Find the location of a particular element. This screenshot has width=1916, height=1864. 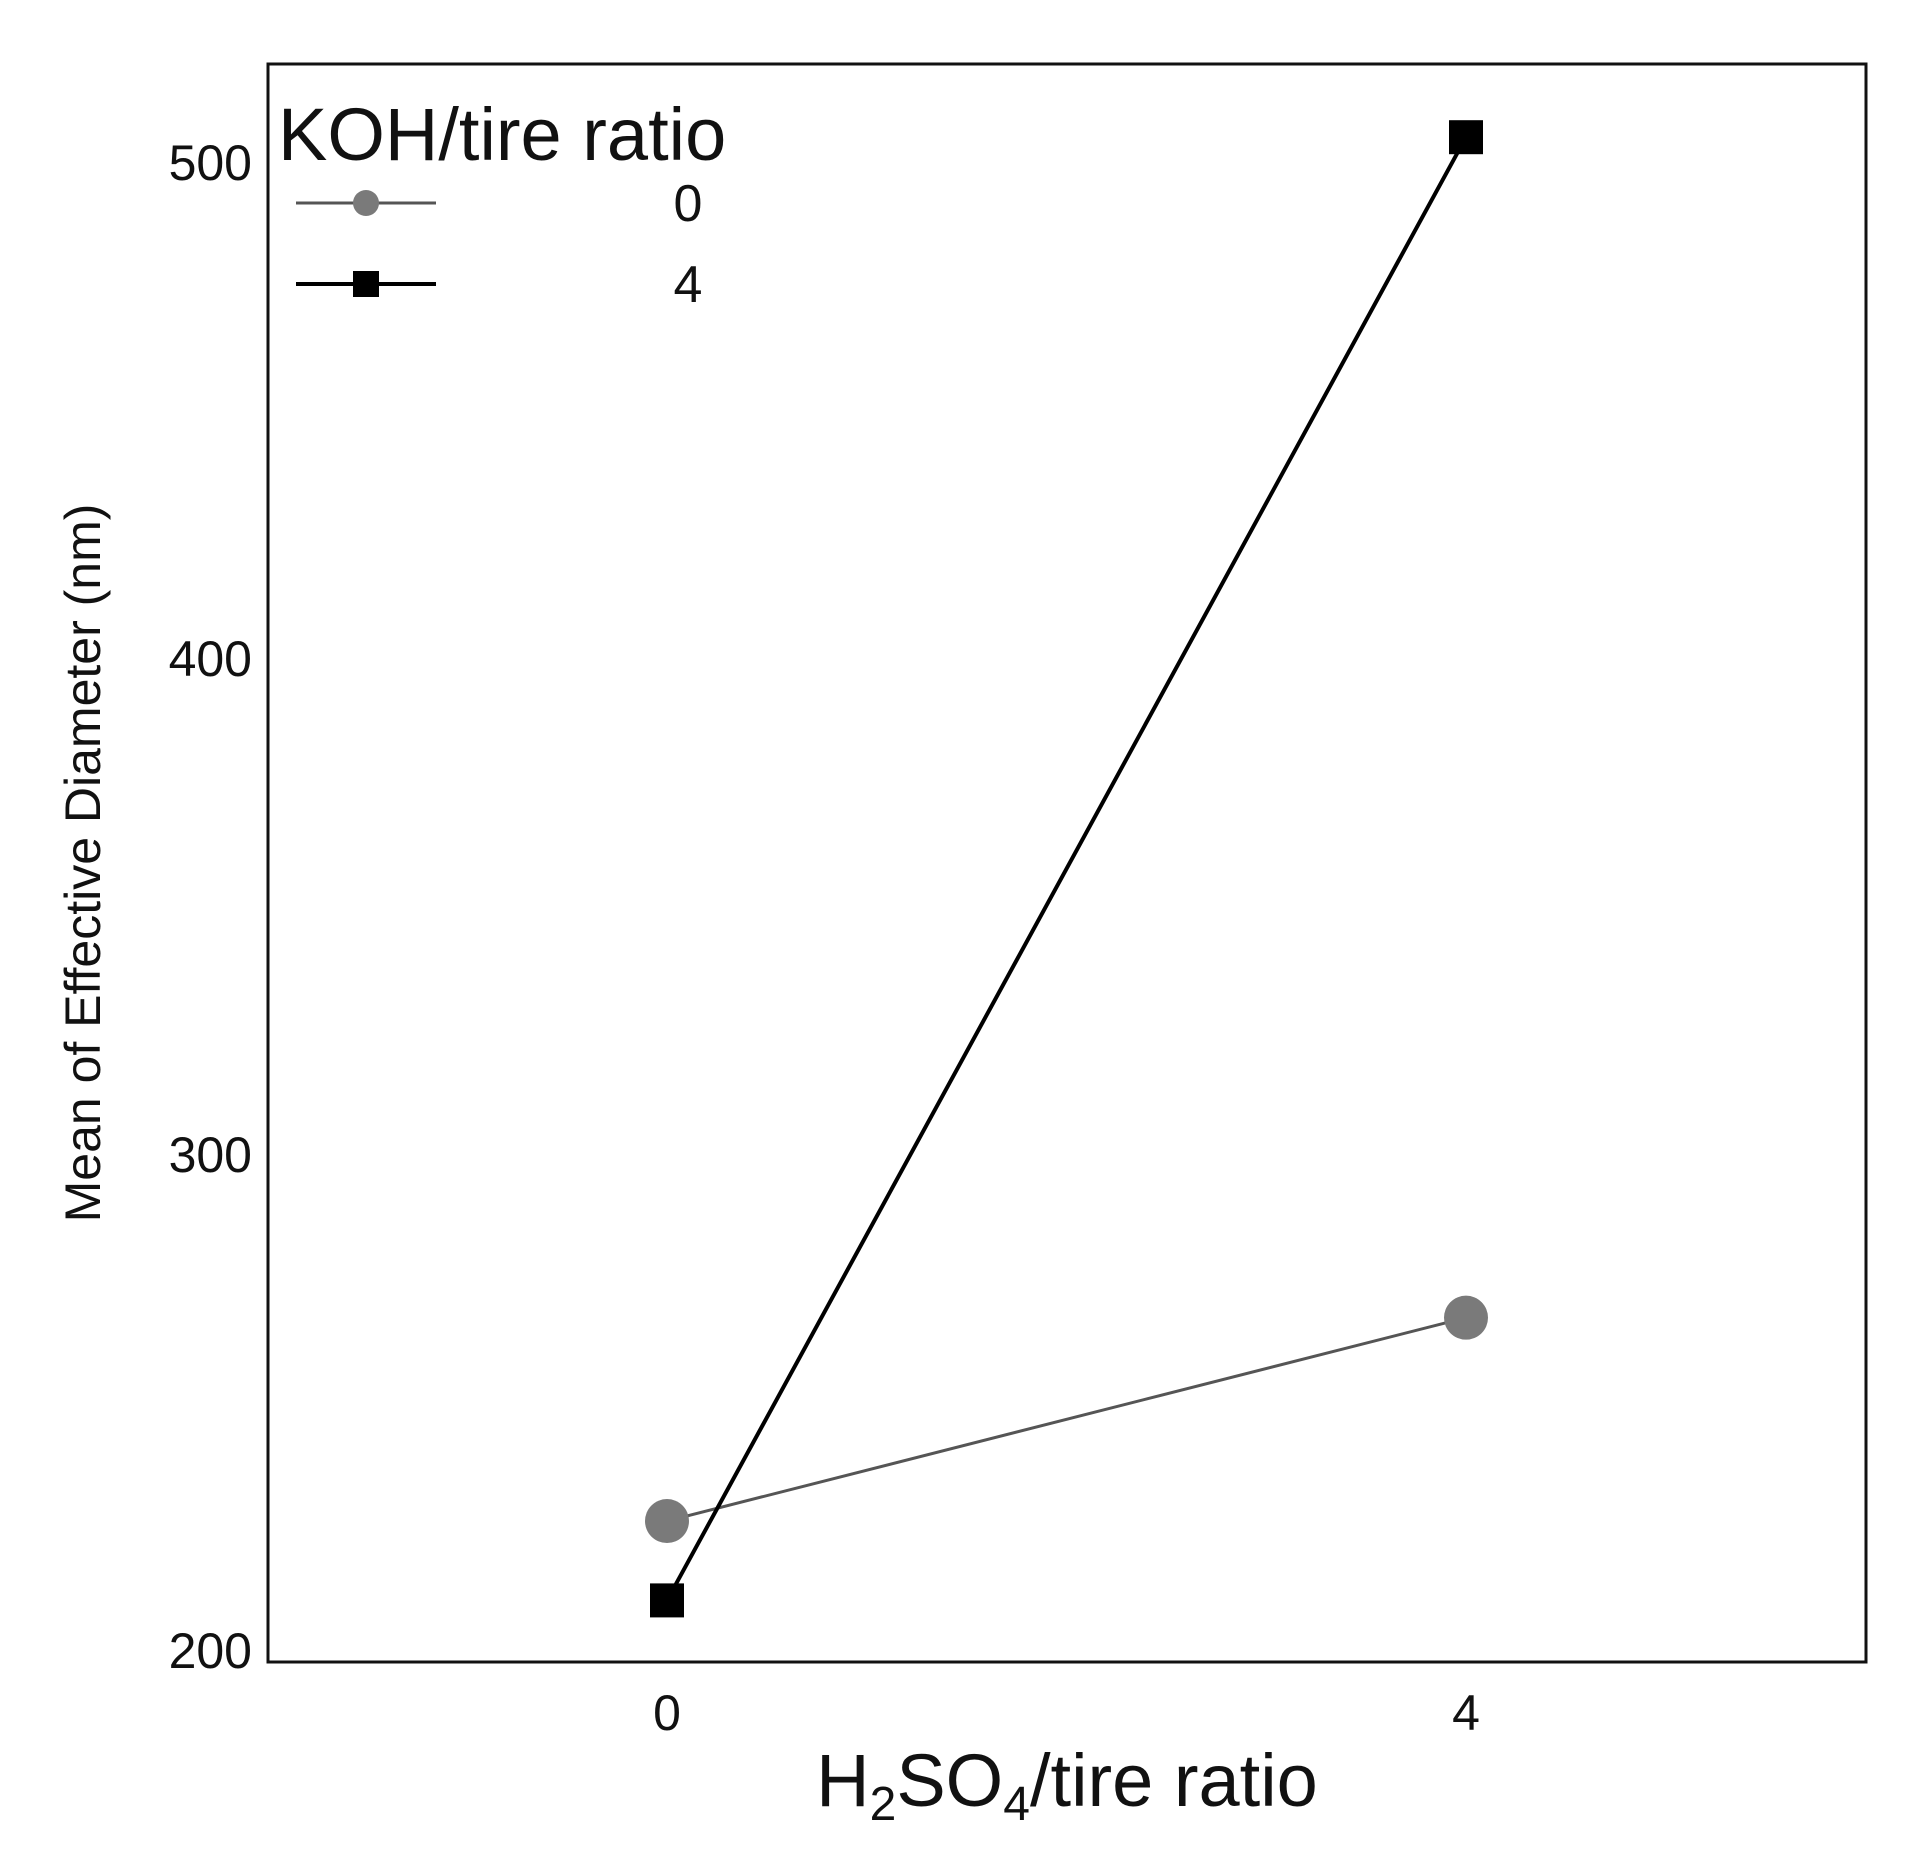

y-tick-label: 400 is located at coordinates (210, 659).